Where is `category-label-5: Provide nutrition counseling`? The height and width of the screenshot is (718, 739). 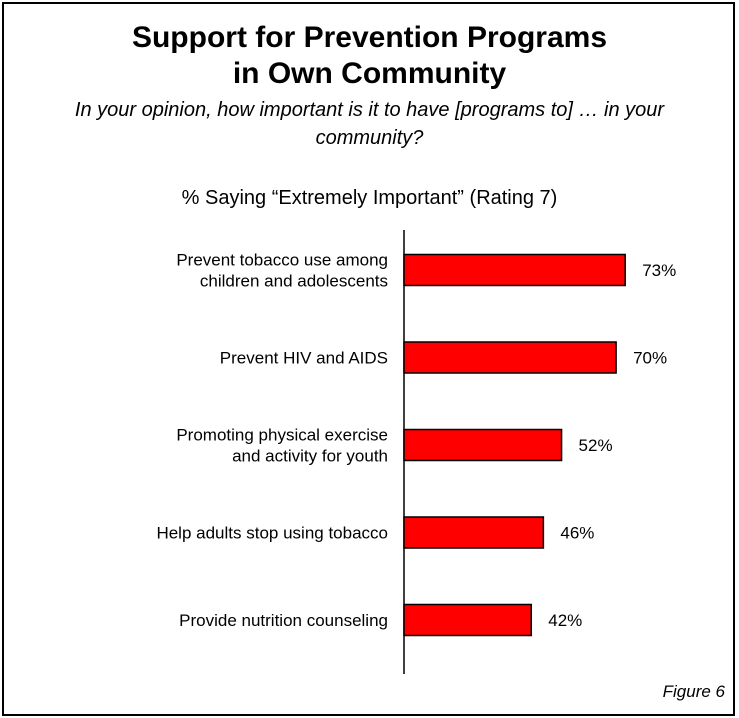
category-label-5: Provide nutrition counseling is located at coordinates (283, 620).